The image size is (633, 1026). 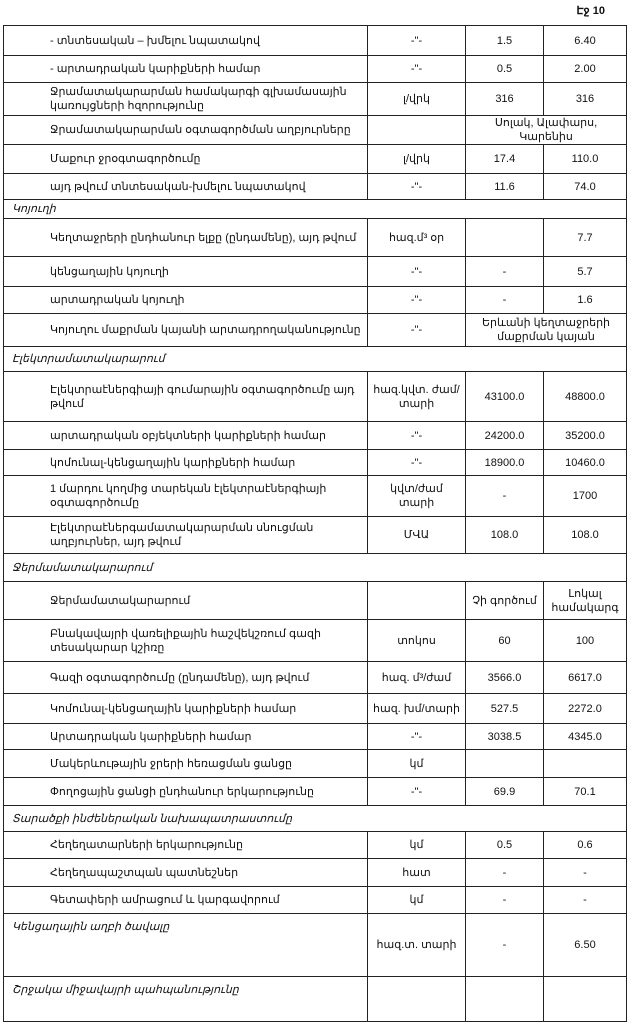 What do you see at coordinates (416, 396) in the screenshot?
I see `unit: հազ.կվտ. ժամ/տարի` at bounding box center [416, 396].